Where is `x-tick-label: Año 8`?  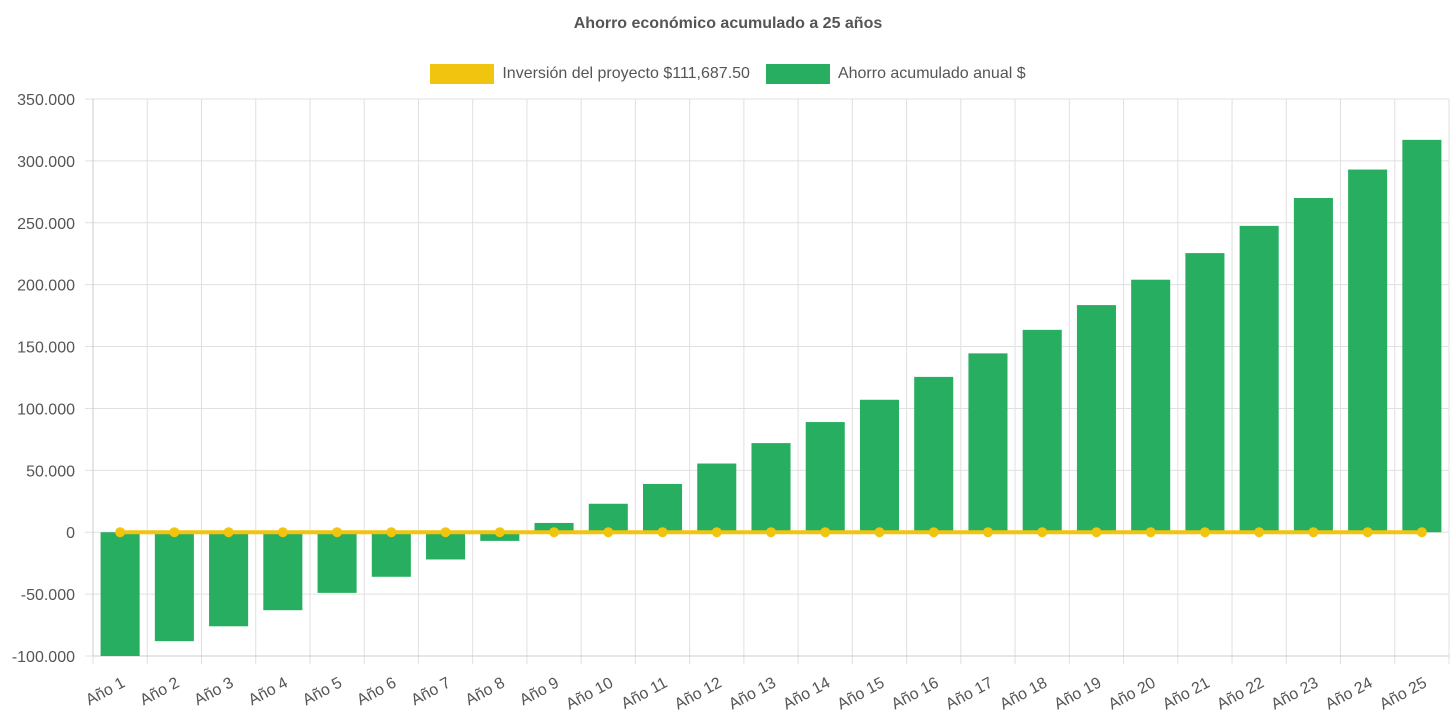
x-tick-label: Año 8 is located at coordinates (485, 691).